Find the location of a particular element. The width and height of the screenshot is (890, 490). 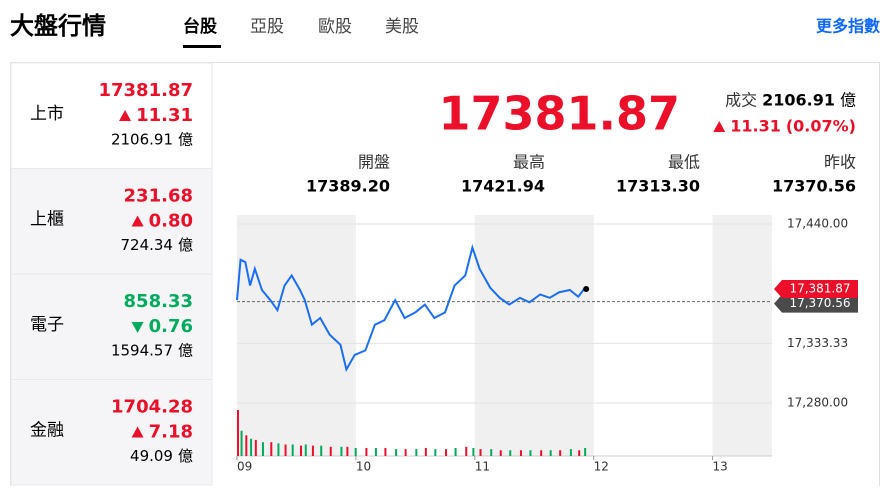

price-line is located at coordinates (410, 308).